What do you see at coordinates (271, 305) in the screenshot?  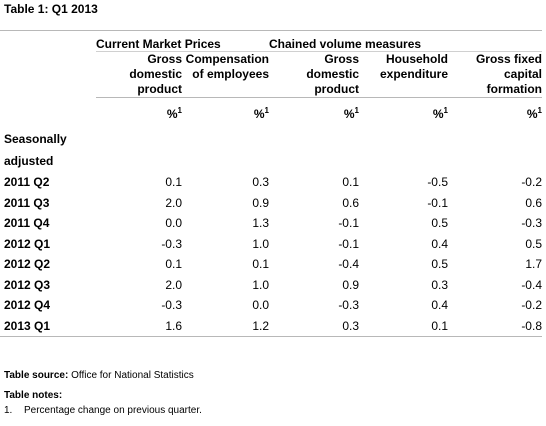 I see `table-row: 2012 Q4 -0.3 0.0 -0.3 0.4 -0.2` at bounding box center [271, 305].